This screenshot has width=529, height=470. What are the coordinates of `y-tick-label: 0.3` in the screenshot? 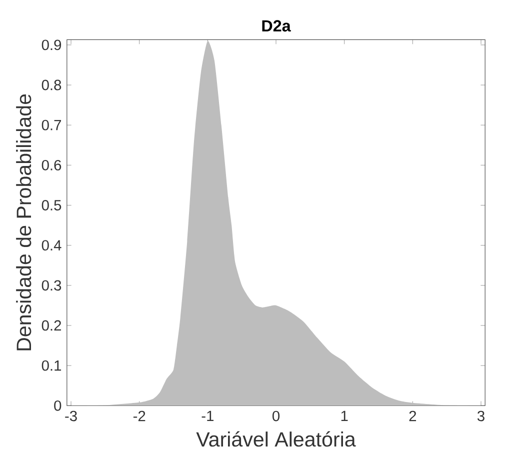 It's located at (52, 285).